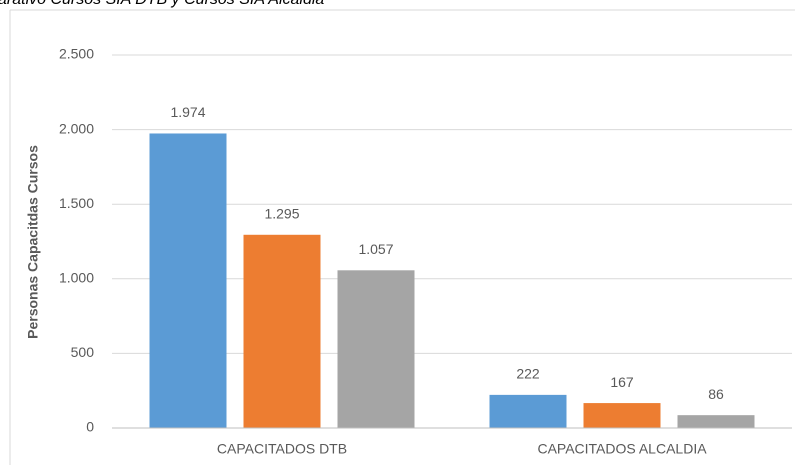  What do you see at coordinates (622, 449) in the screenshot?
I see `x-tick-label: CAPACITADOS ALCALDIA` at bounding box center [622, 449].